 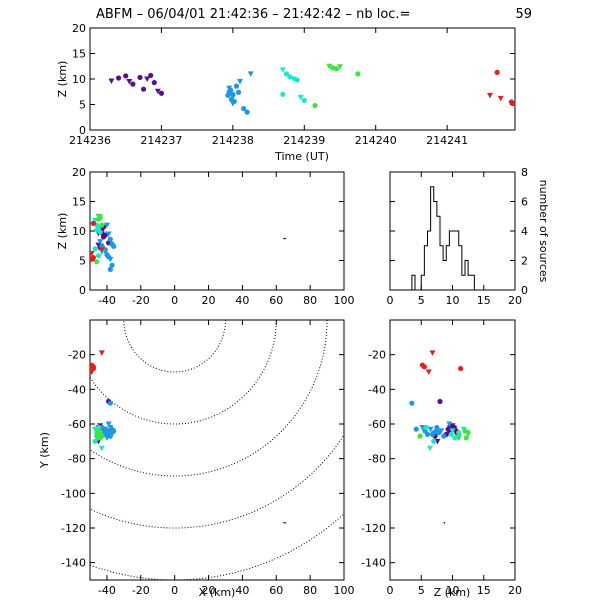 I want to click on zy-xtick-label: 15, so click(x=484, y=590).